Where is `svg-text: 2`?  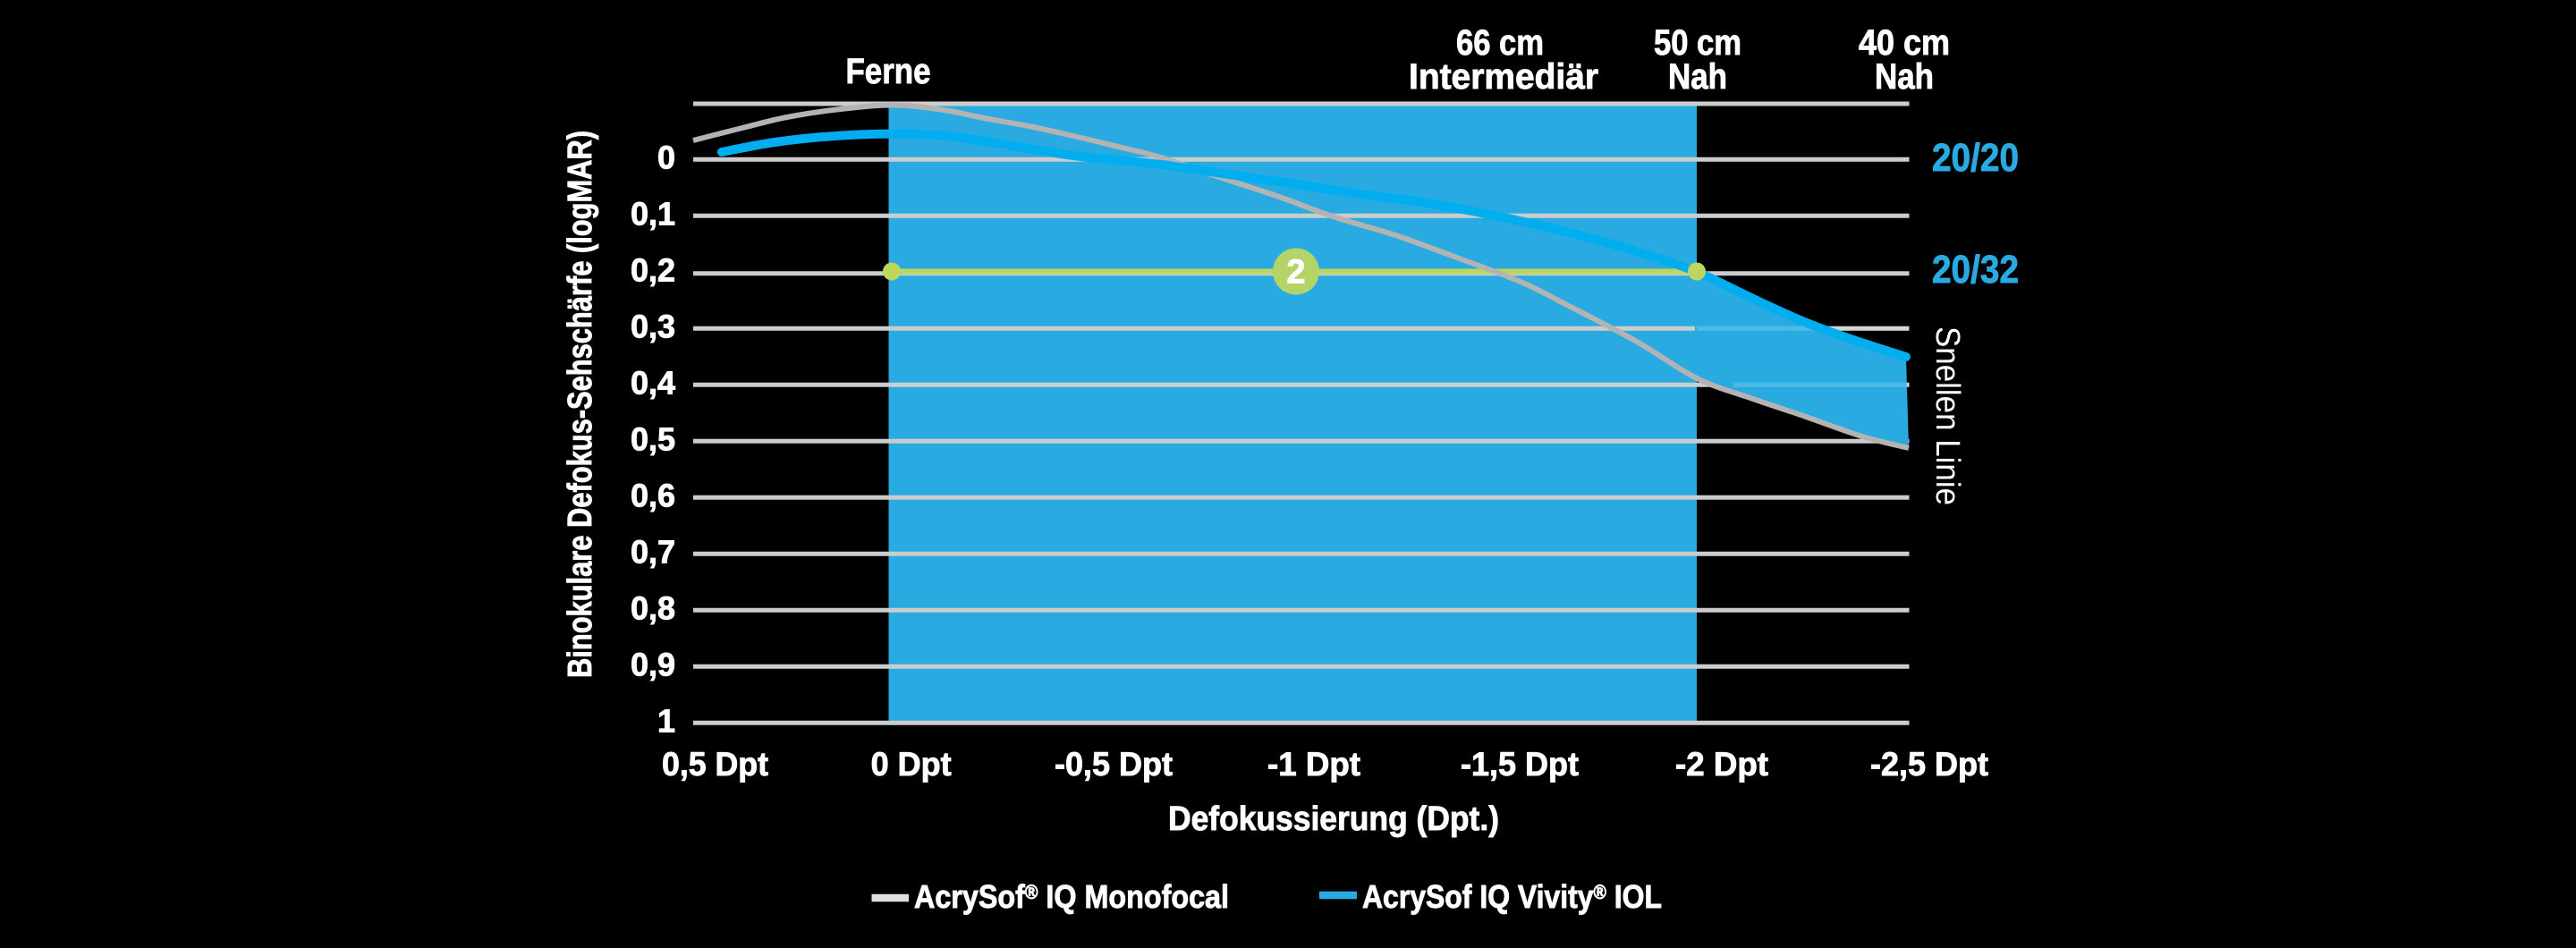 svg-text: 2 is located at coordinates (1295, 273).